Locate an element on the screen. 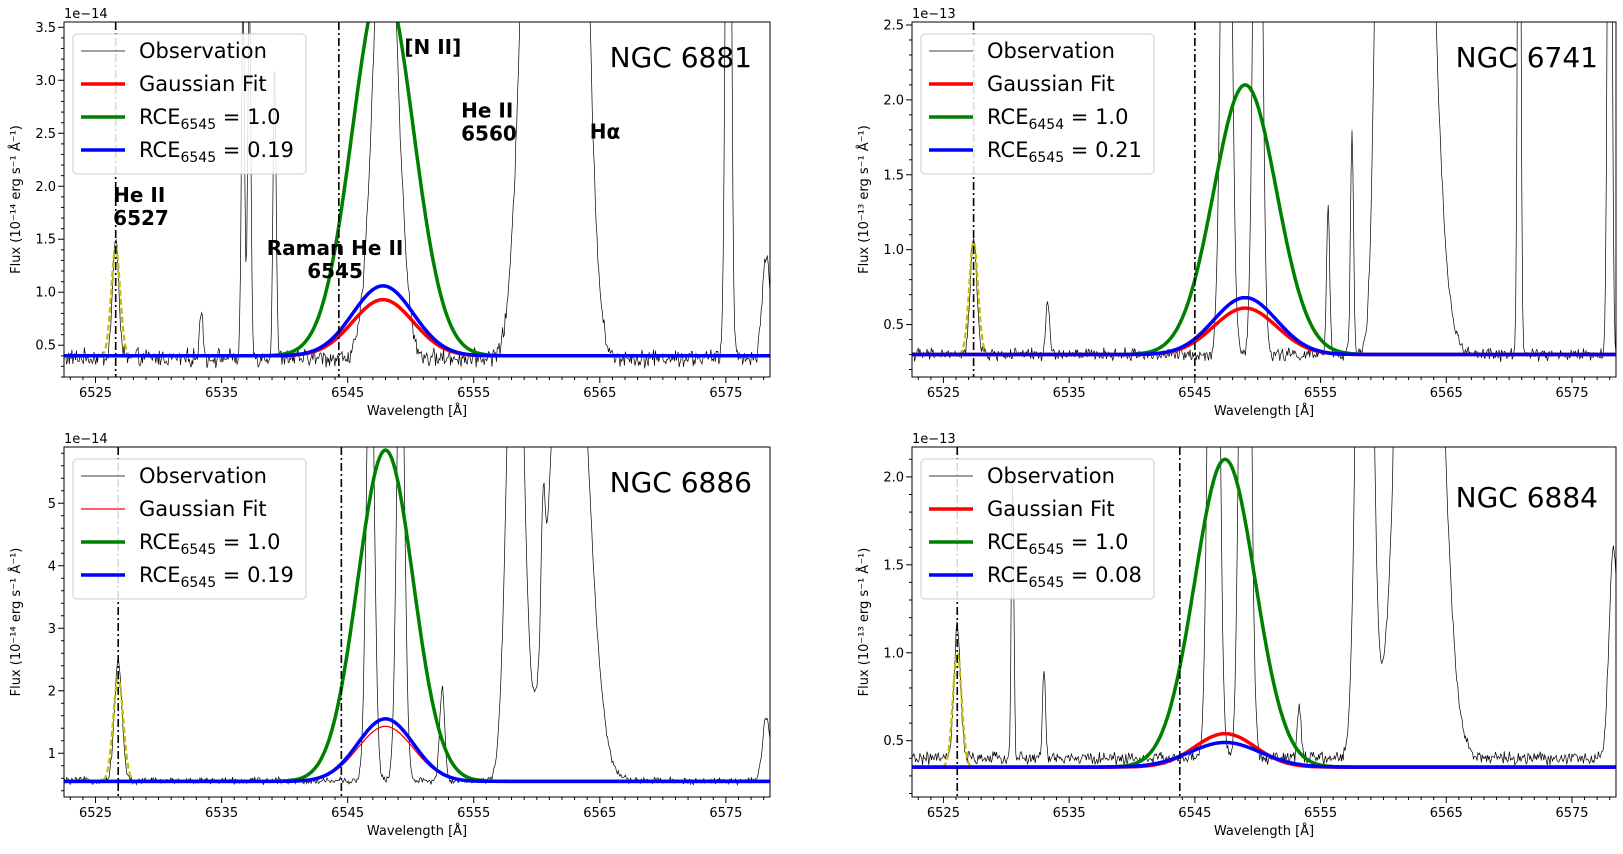 This screenshot has width=1623, height=854. y-tick-label: 3.0 is located at coordinates (45, 81).